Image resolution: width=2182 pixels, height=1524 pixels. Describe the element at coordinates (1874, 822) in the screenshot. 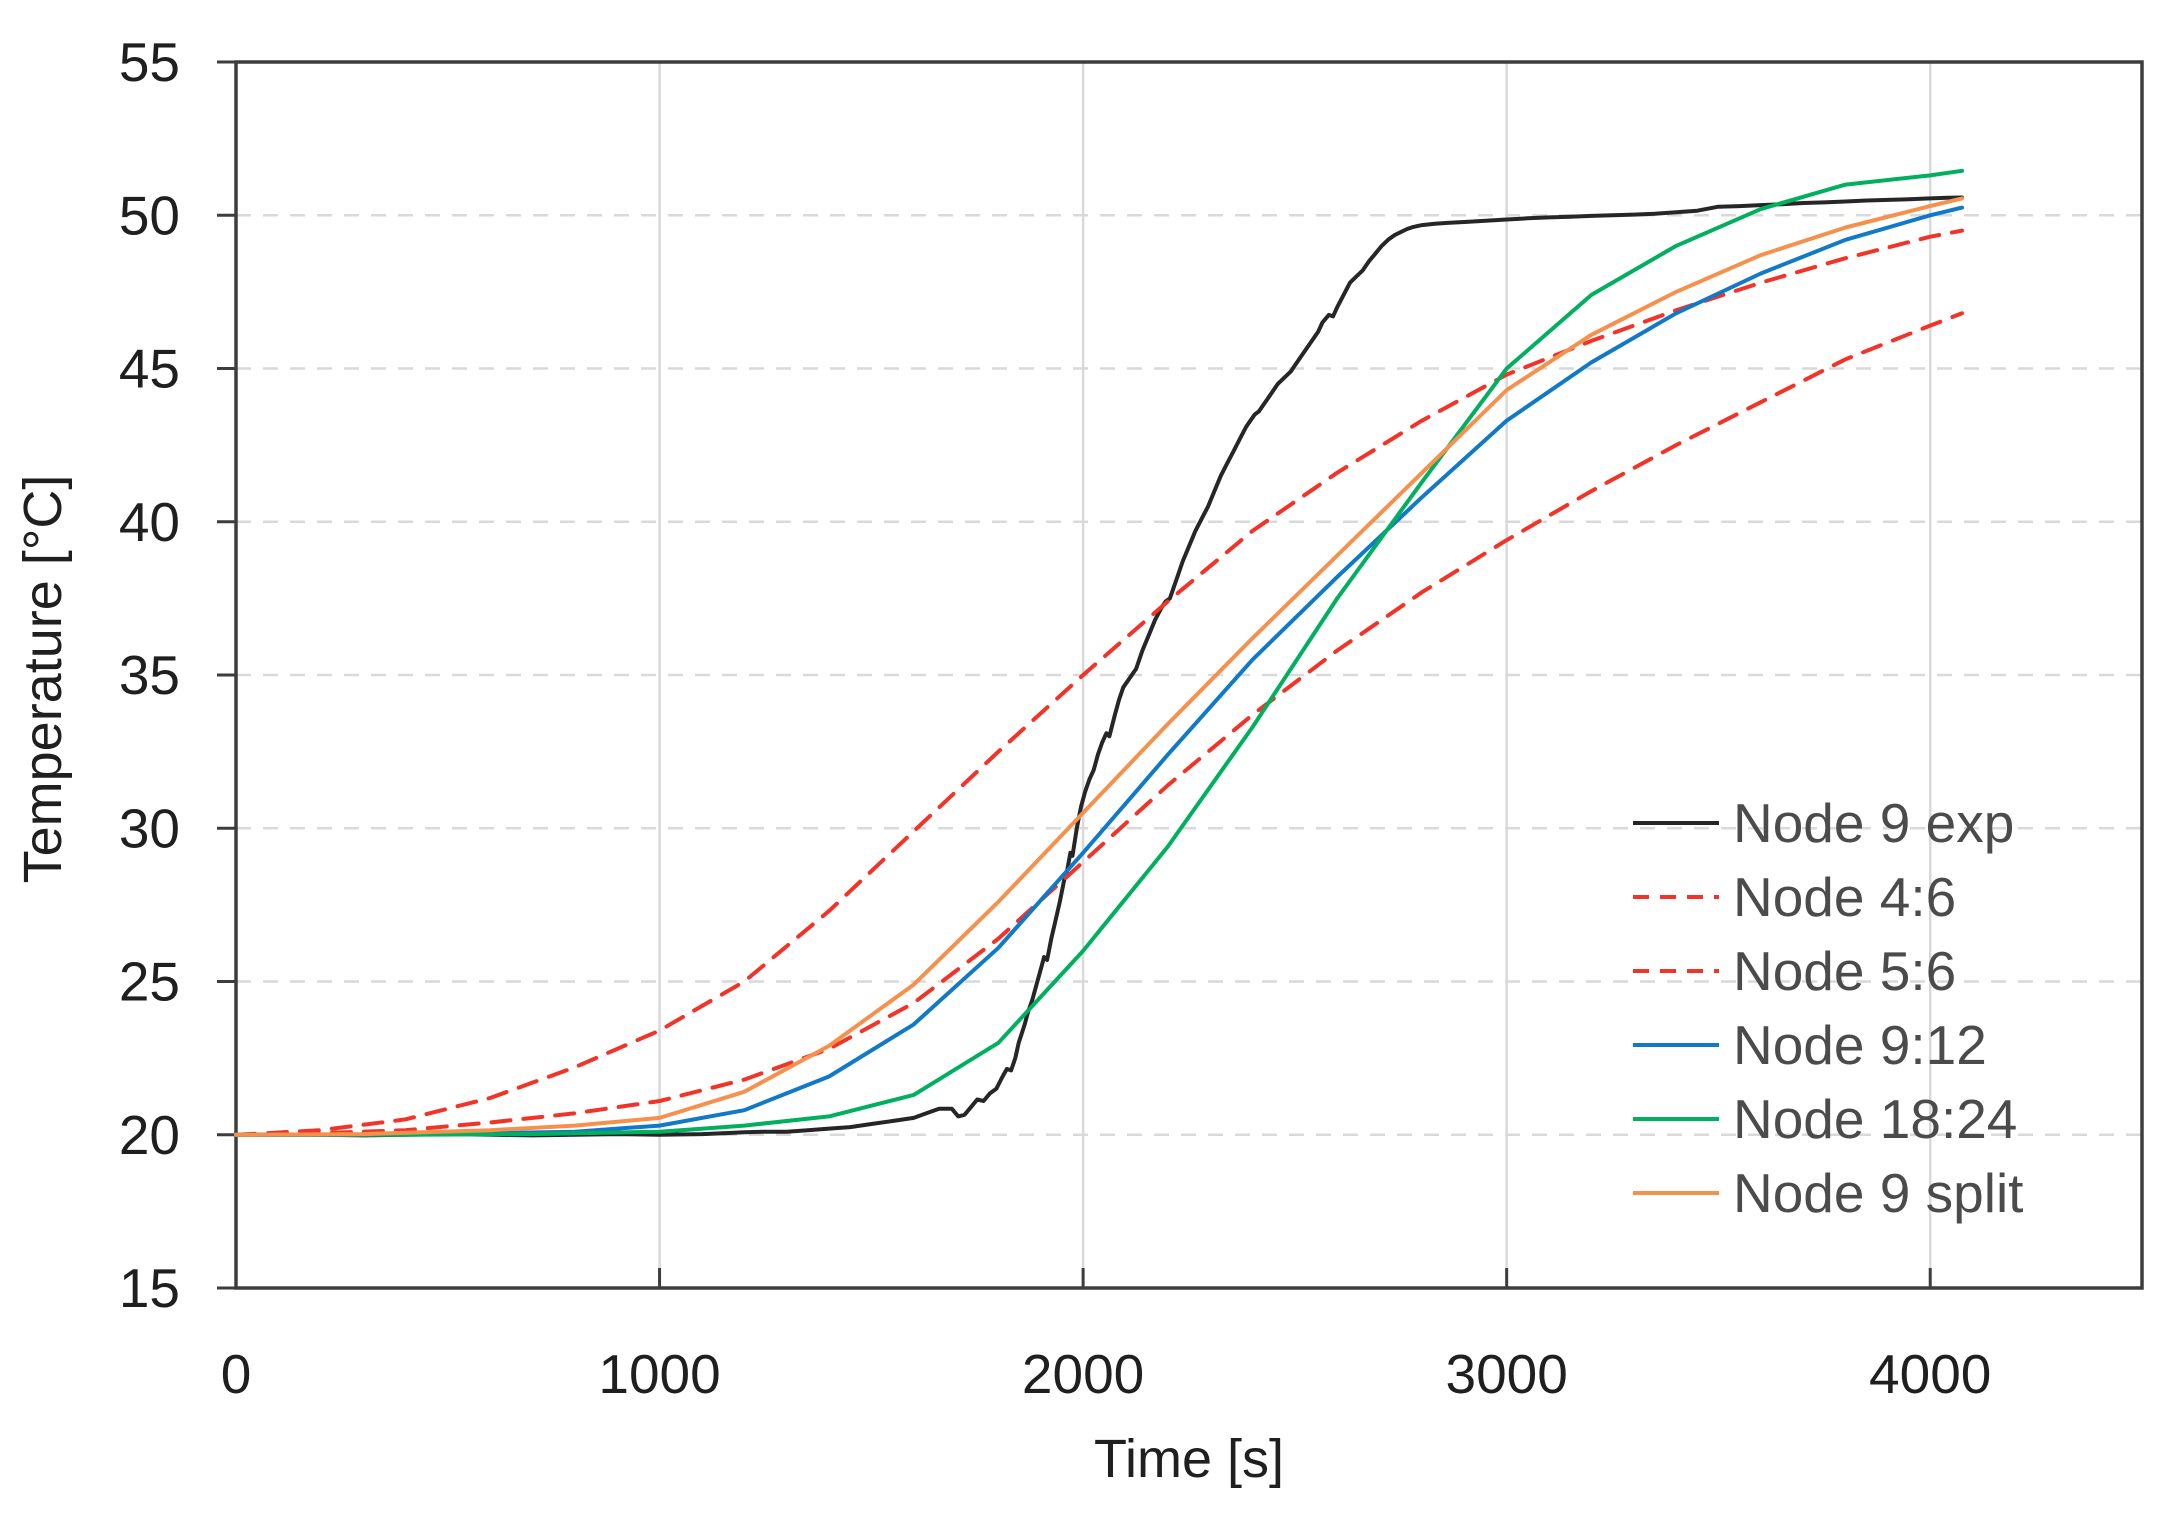

I see `legend-item-label: Node 9 exp` at that location.